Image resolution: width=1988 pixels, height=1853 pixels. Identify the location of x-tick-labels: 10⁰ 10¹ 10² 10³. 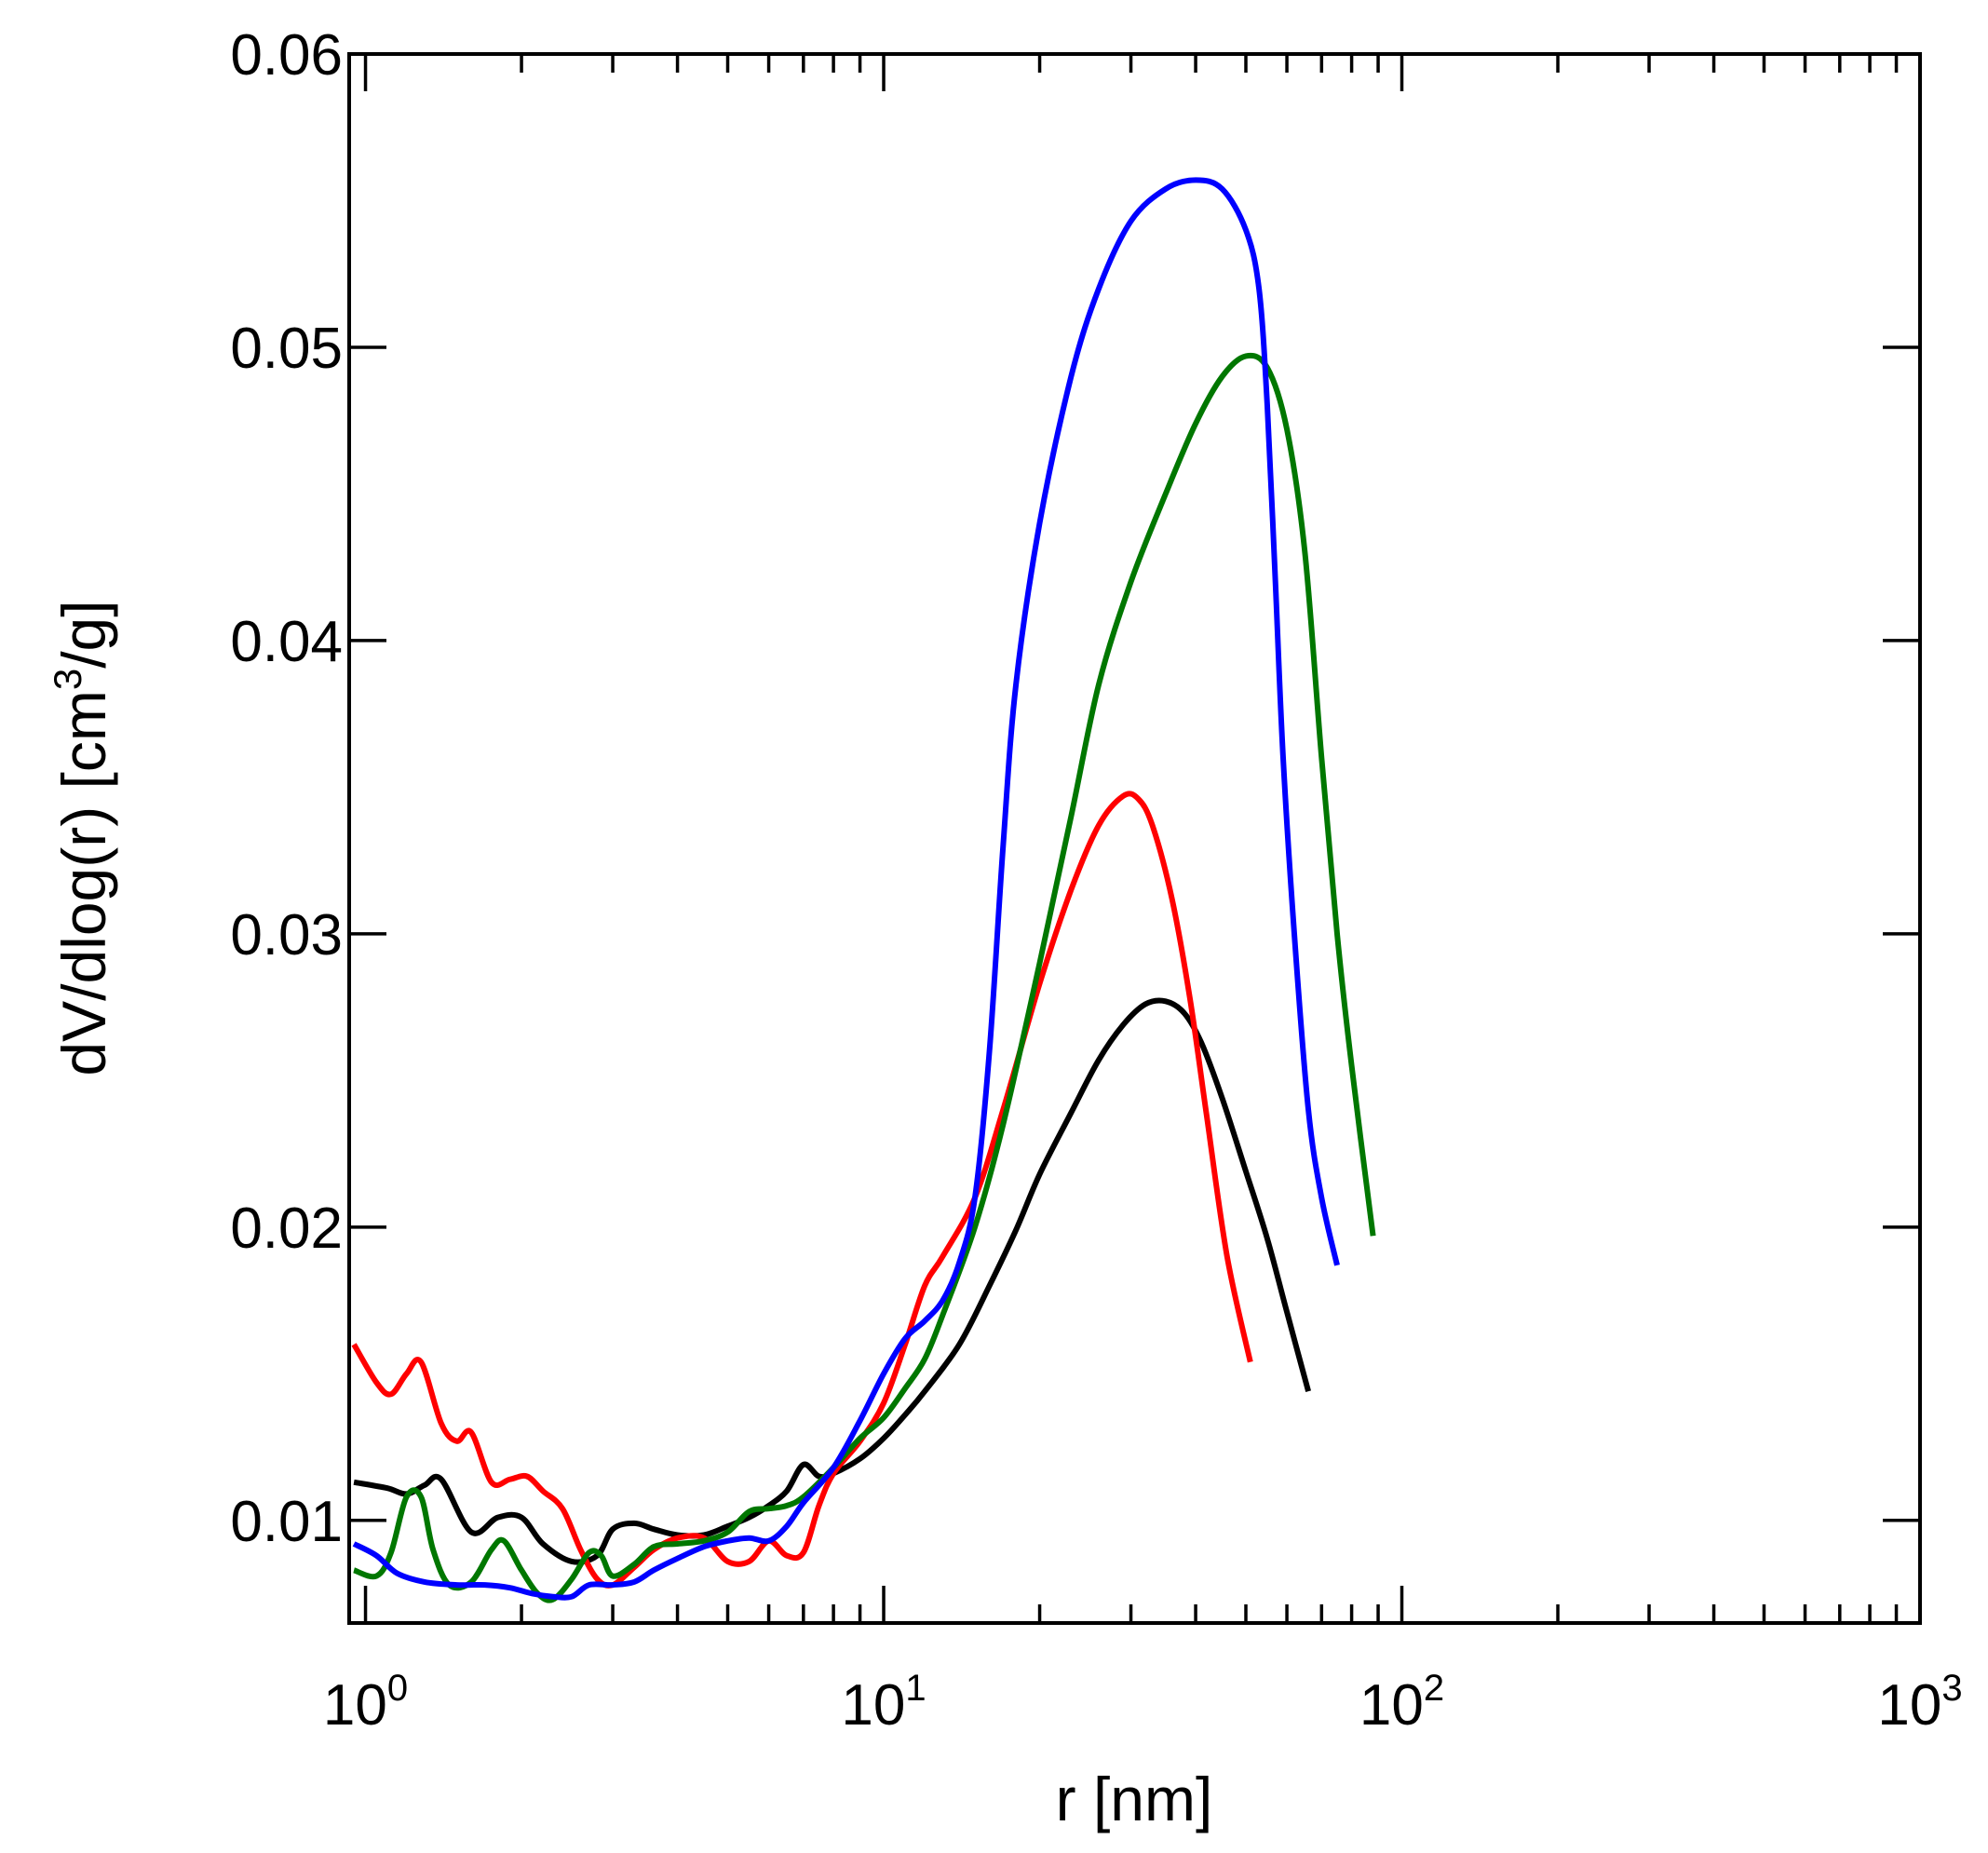
(1143, 1703).